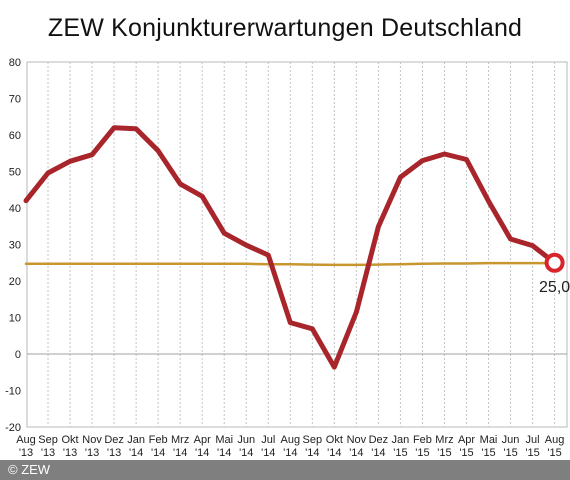 This screenshot has width=570, height=480. What do you see at coordinates (290, 264) in the screenshot?
I see `long-term-average-line` at bounding box center [290, 264].